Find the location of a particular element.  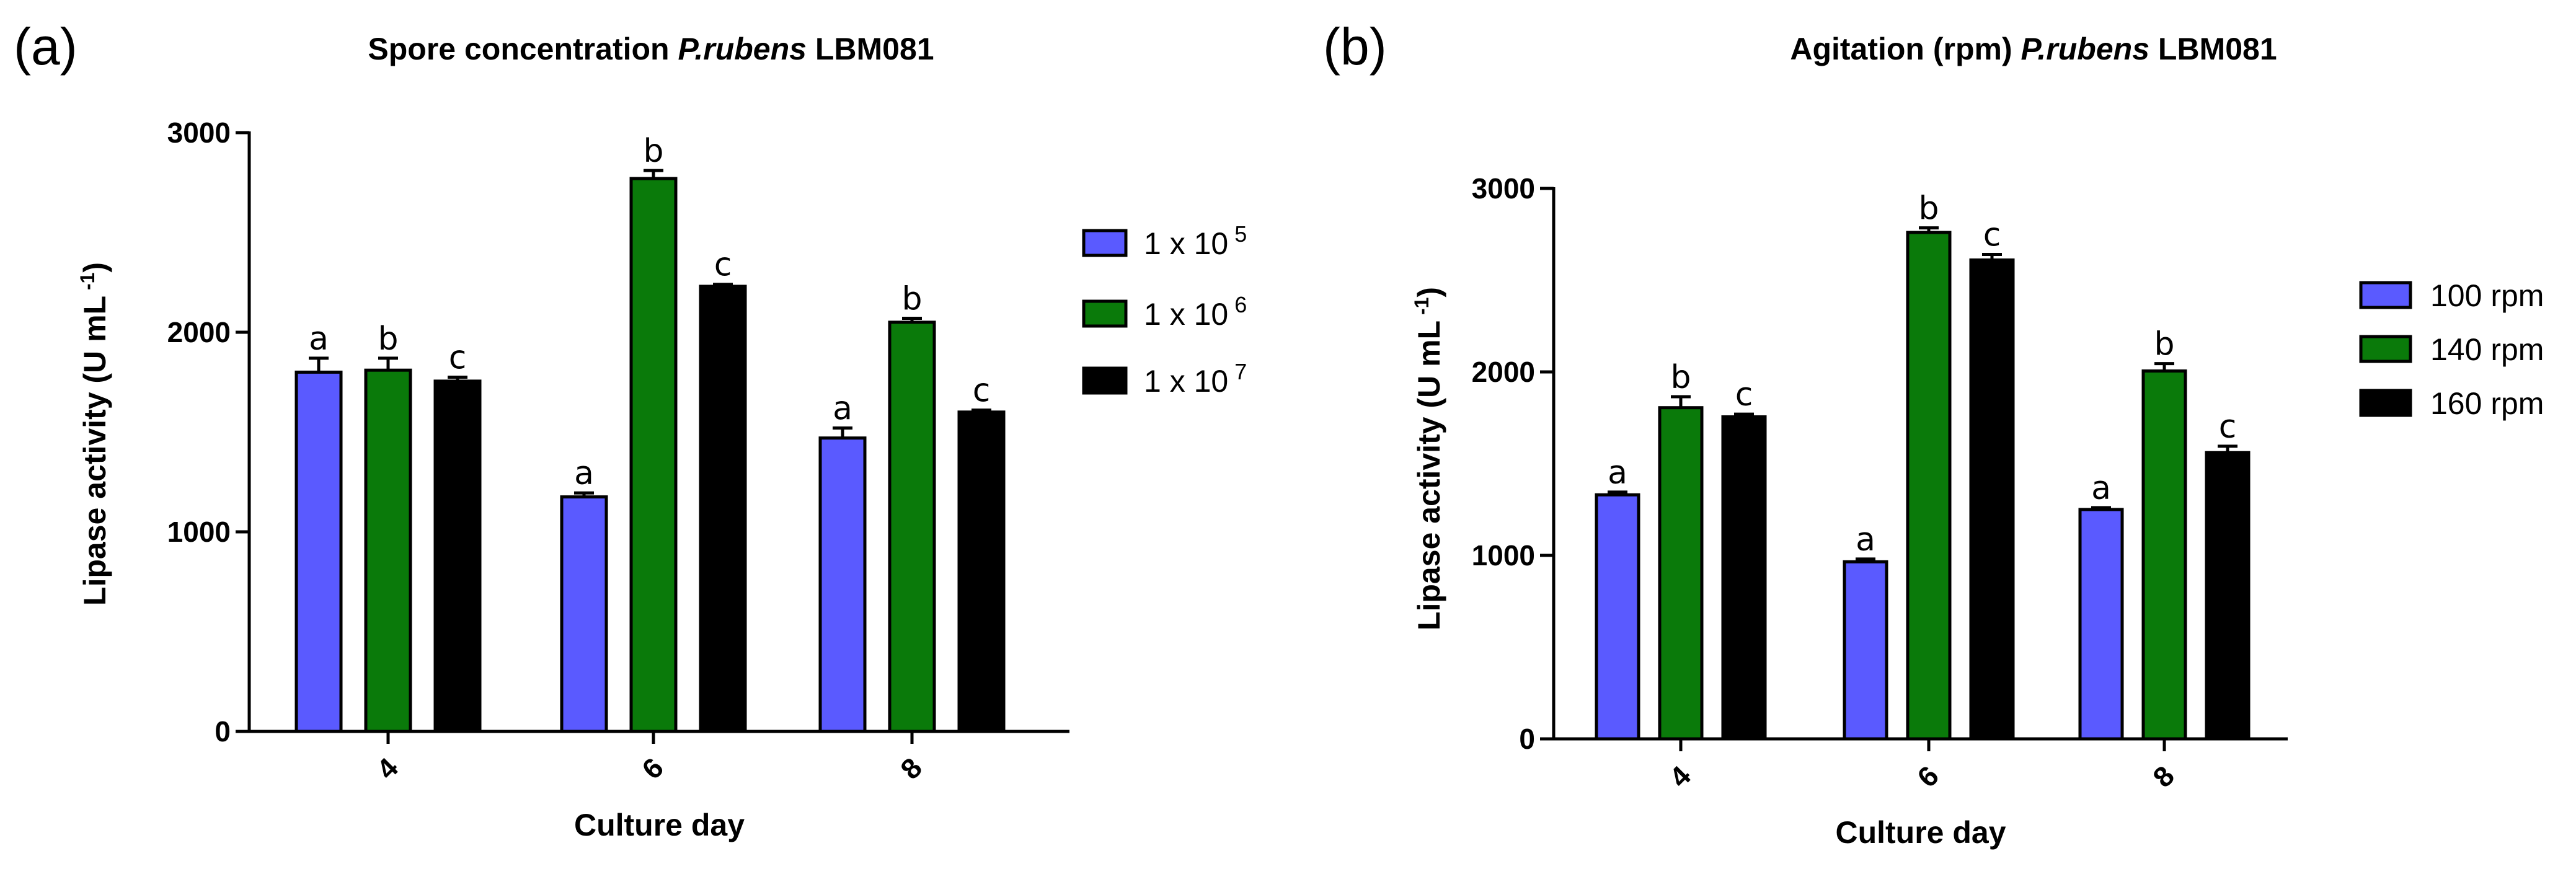

legend-label: 1 x 10 5 is located at coordinates (1195, 241).